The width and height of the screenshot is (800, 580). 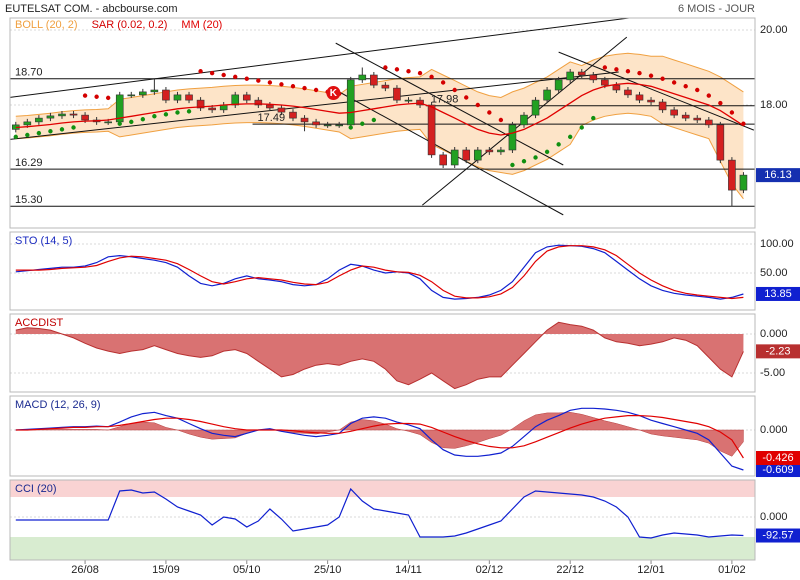 I want to click on panel-title: ACCDIST, so click(x=39, y=323).